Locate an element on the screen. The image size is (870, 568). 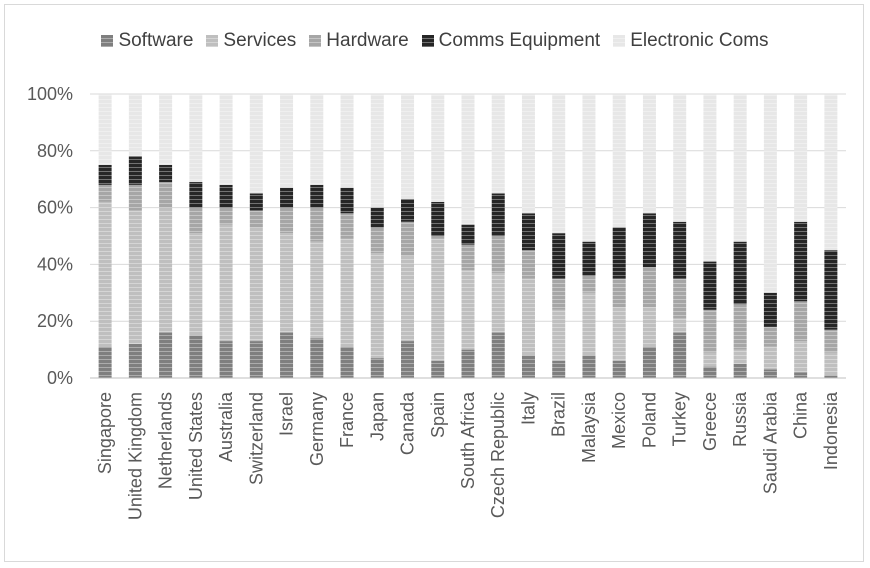
legend-item: Electronic Coms is located at coordinates (691, 41).